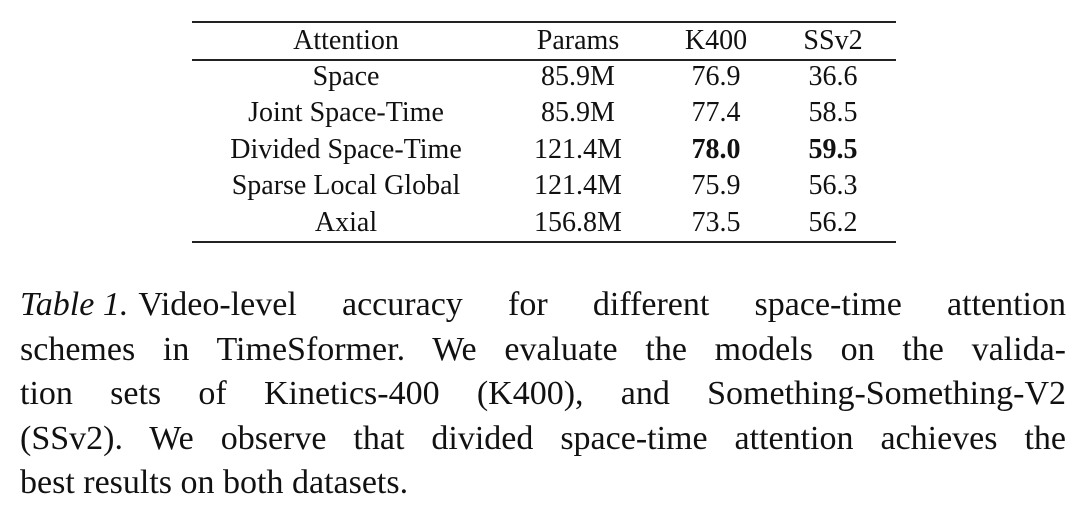 This screenshot has height=530, width=1082. Describe the element at coordinates (74, 304) in the screenshot. I see `caption-label: Table 1.` at that location.